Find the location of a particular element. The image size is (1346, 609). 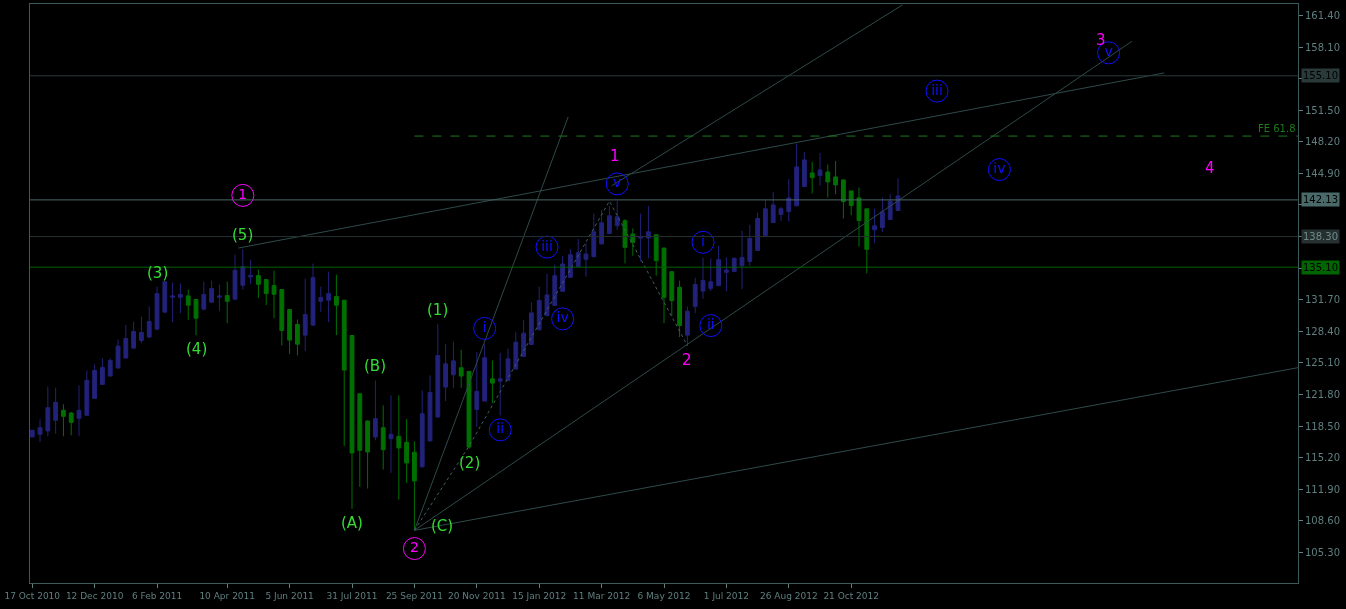

x-tick-label: 6 Feb 2011 is located at coordinates (157, 595).